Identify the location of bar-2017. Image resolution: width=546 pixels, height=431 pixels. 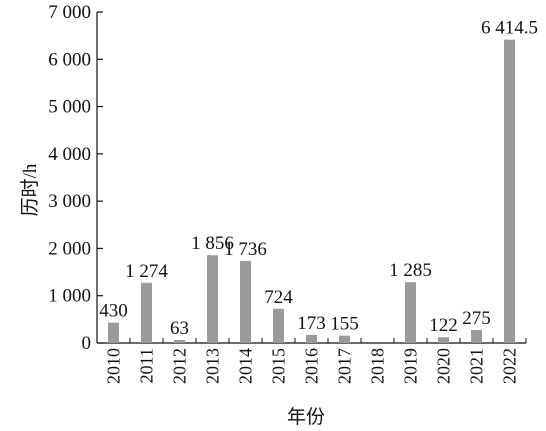
(344, 339).